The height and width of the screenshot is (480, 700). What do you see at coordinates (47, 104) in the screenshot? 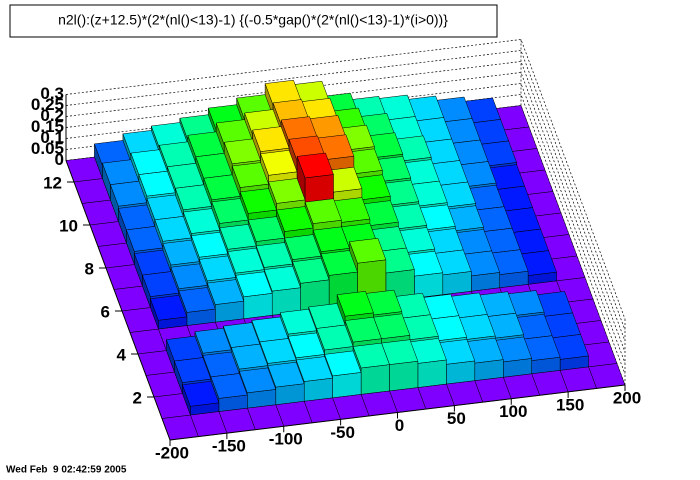
I see `z-tick-label: 0.25` at bounding box center [47, 104].